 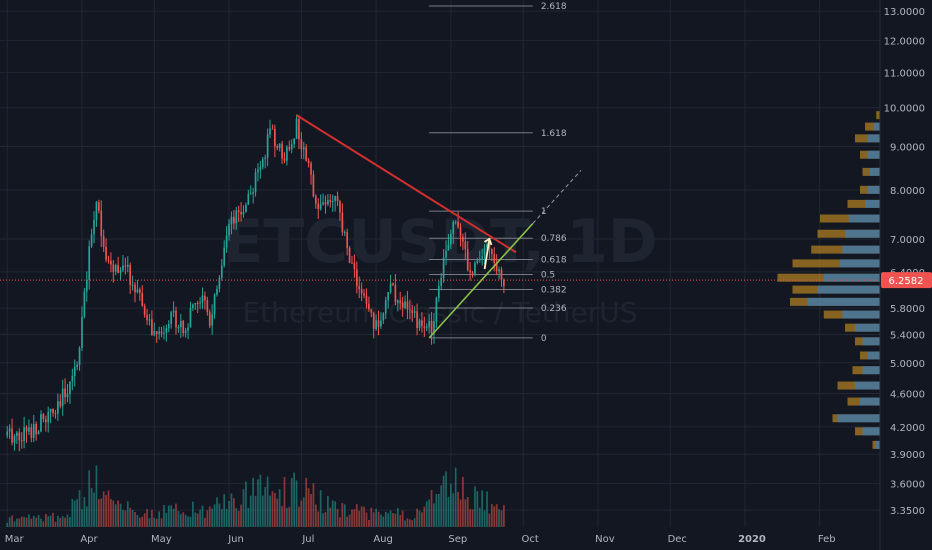 I want to click on time-axis: Mar Apr May Jun Jul Aug Sep Oct Nov Dec 2020 Feb, so click(x=420, y=539).